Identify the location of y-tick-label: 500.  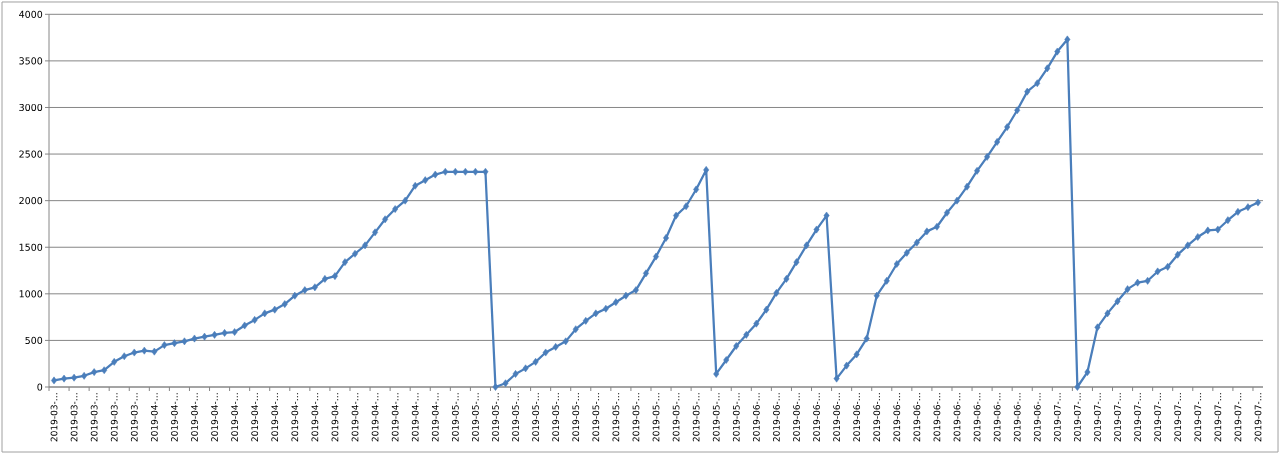
(34, 340).